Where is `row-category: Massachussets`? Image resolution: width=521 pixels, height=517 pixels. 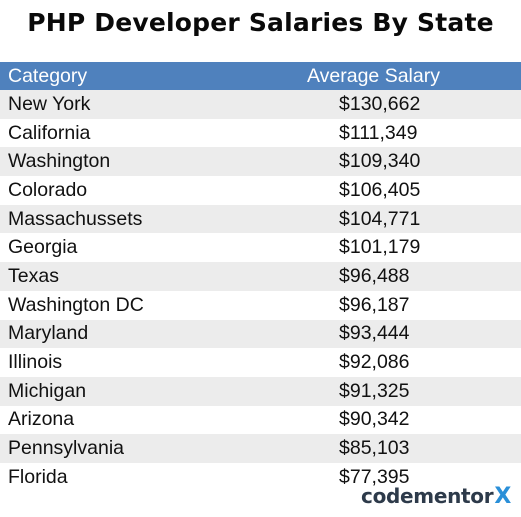
row-category: Massachussets is located at coordinates (75, 218).